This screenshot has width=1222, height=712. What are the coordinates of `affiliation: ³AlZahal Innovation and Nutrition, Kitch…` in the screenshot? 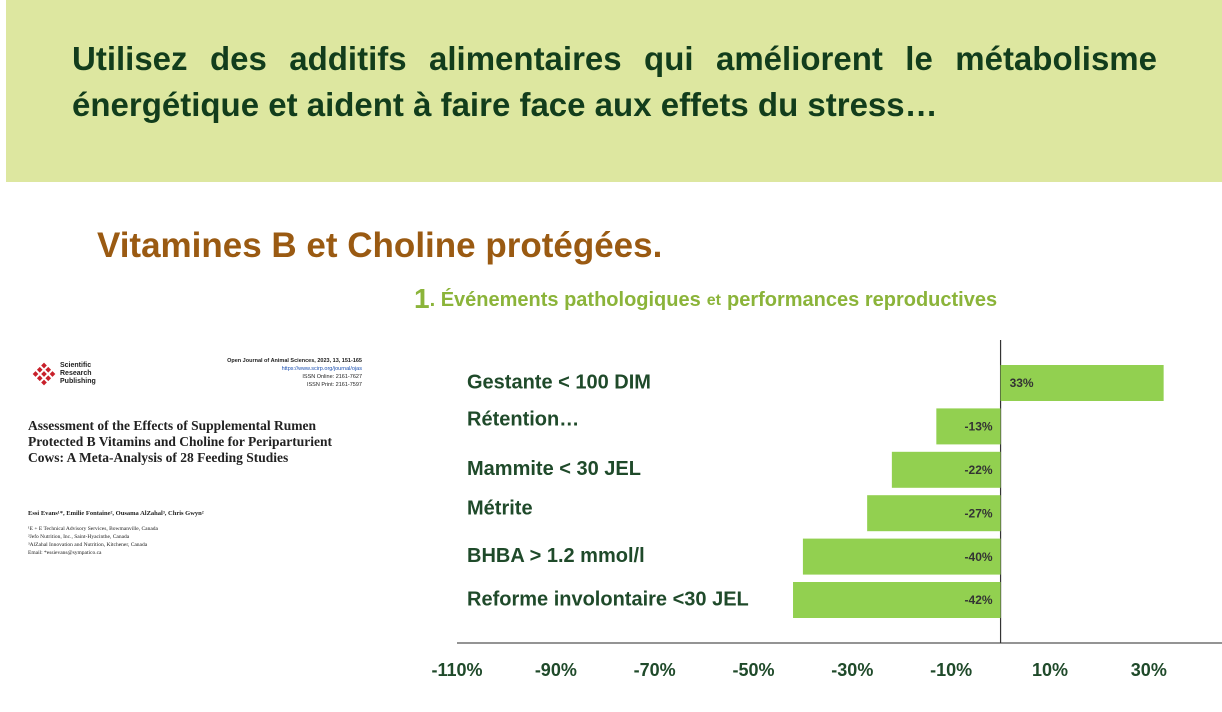 It's located at (88, 545).